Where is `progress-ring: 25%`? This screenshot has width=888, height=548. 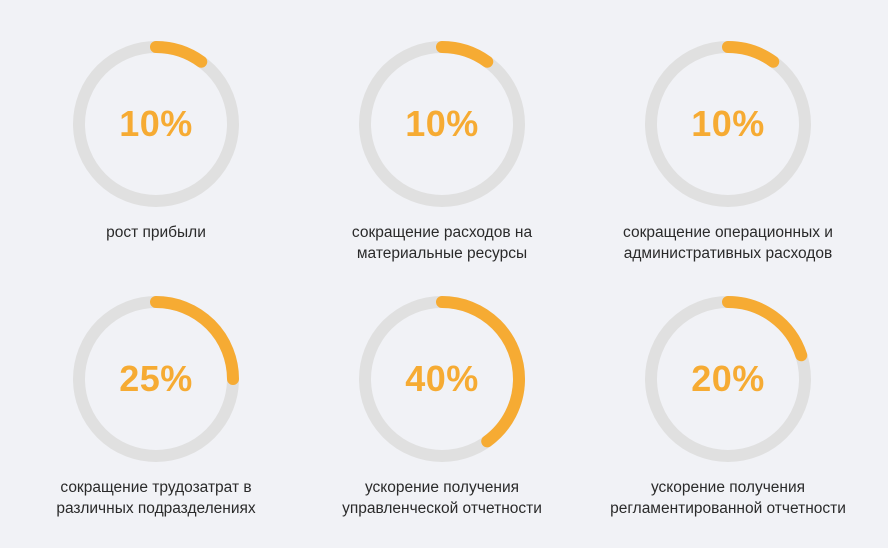
progress-ring: 25% is located at coordinates (156, 379).